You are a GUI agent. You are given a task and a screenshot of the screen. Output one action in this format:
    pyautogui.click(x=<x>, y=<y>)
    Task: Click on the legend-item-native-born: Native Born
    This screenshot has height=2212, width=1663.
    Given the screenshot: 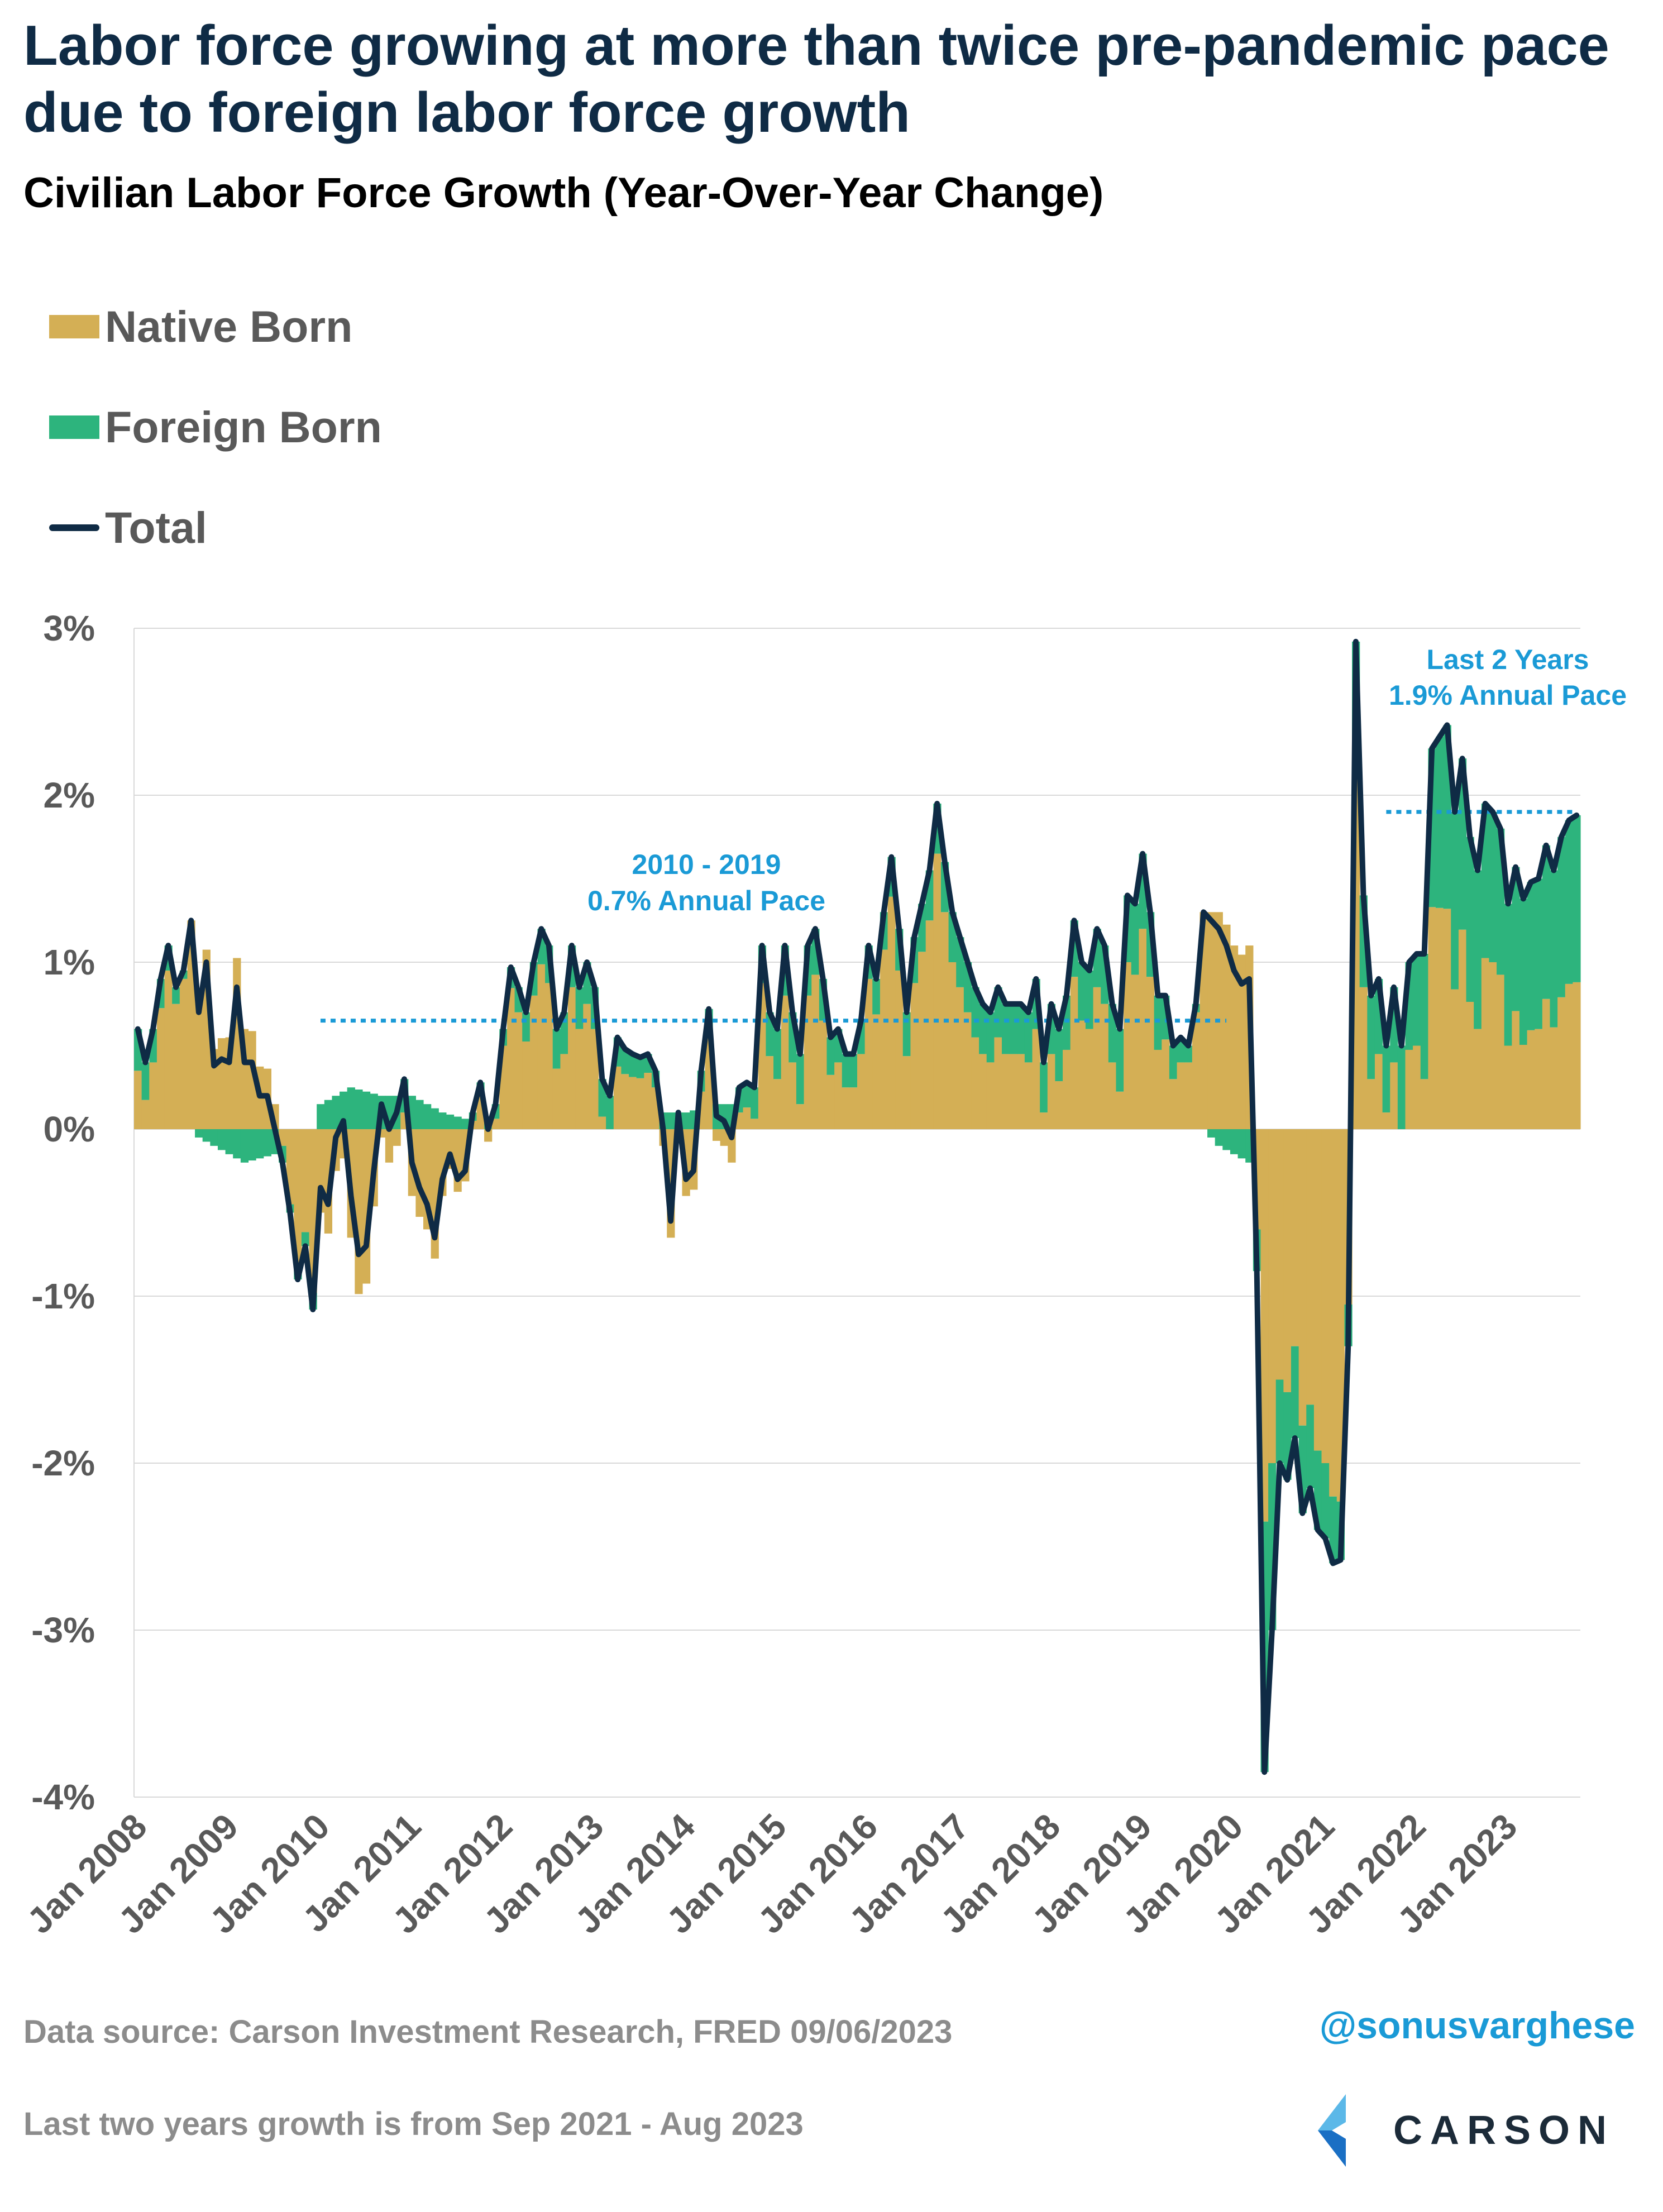 What is the action you would take?
    pyautogui.click(x=215, y=326)
    